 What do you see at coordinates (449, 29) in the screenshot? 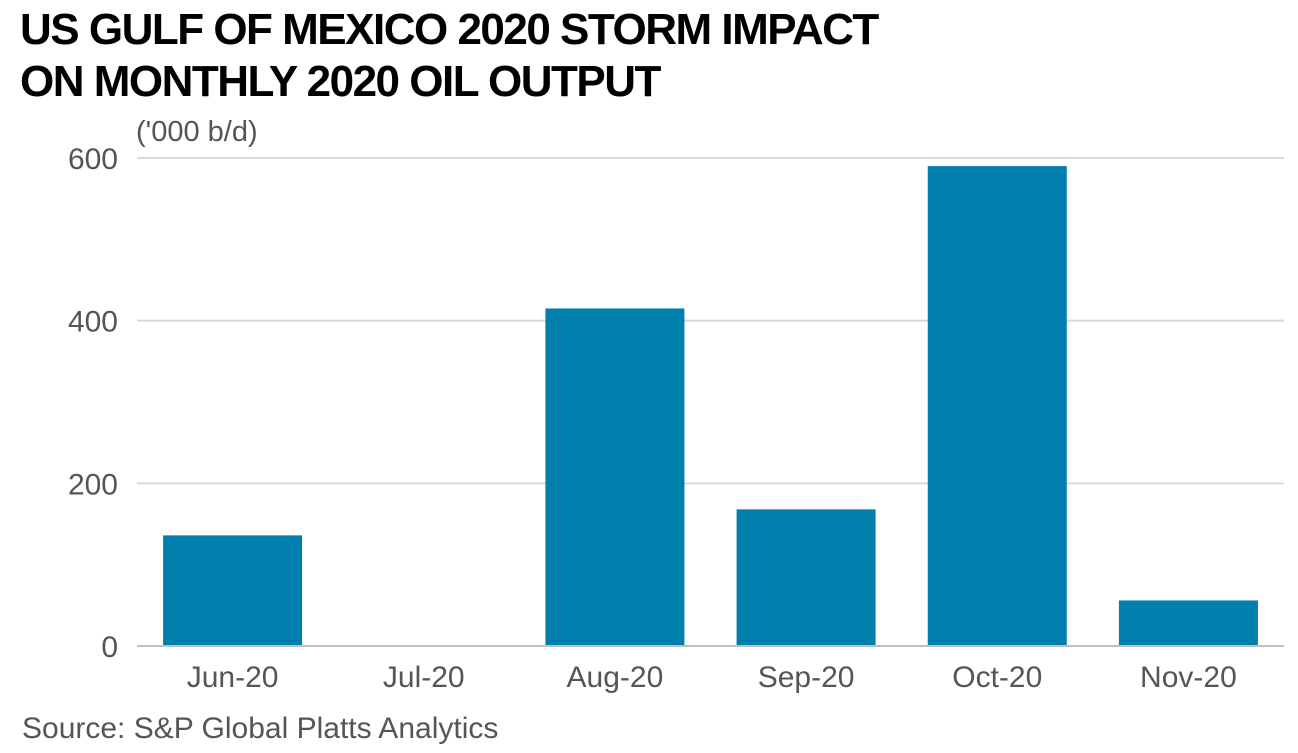
I see `chart-title-line-1: US GULF OF MEXICO 2020 STORM IMPACT` at bounding box center [449, 29].